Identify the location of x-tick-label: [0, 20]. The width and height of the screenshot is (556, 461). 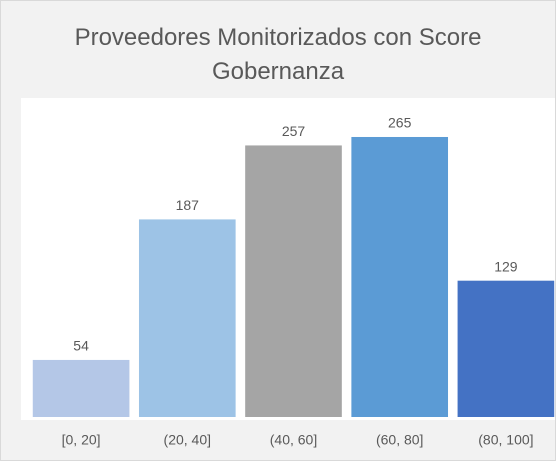
(81, 440).